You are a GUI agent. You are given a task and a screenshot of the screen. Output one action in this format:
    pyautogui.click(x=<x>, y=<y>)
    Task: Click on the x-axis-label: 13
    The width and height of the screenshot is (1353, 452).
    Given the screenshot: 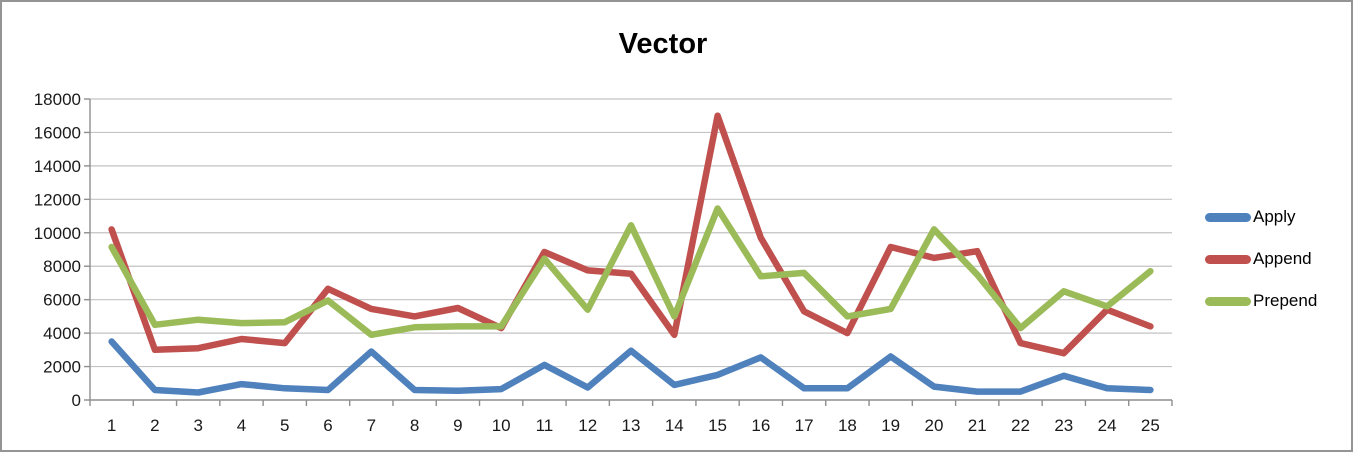 What is the action you would take?
    pyautogui.click(x=631, y=425)
    